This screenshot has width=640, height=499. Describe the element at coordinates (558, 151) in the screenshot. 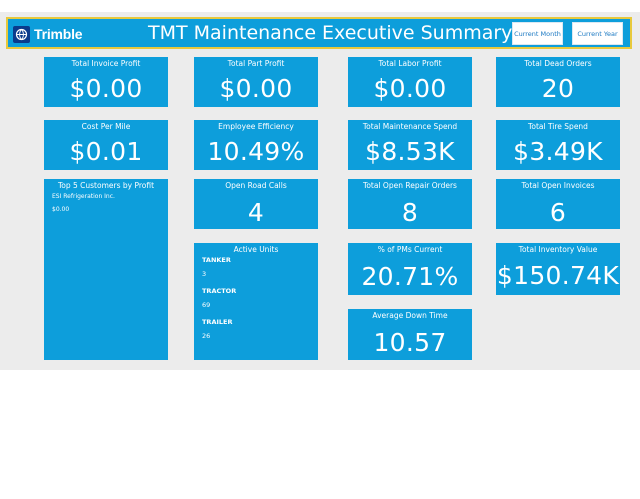

I see `kpi-value: $3.49K` at that location.